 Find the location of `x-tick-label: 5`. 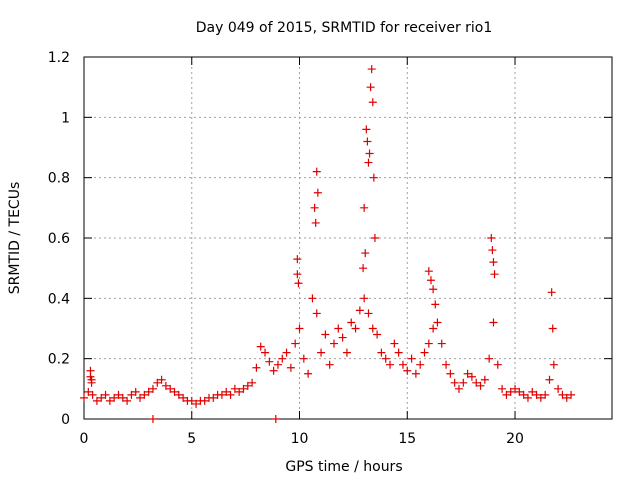

x-tick-label: 5 is located at coordinates (191, 439).